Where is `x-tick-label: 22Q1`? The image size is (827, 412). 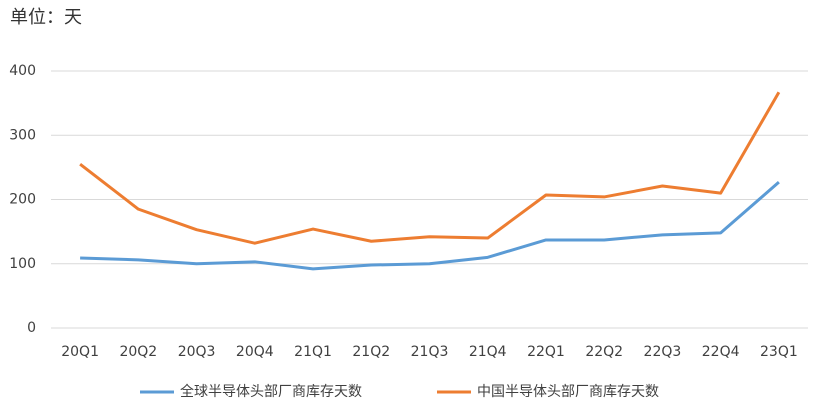
x-tick-label: 22Q1 is located at coordinates (546, 352).